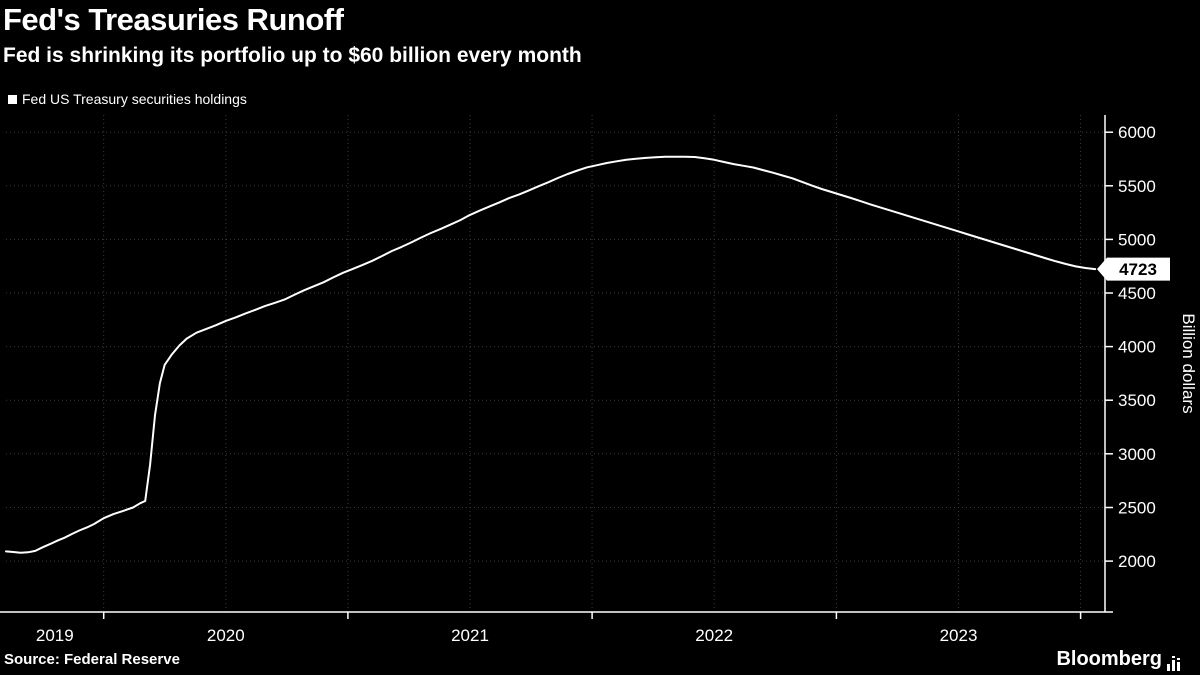 The width and height of the screenshot is (1200, 675). I want to click on bloomberg-chart-icon, so click(1173, 663).